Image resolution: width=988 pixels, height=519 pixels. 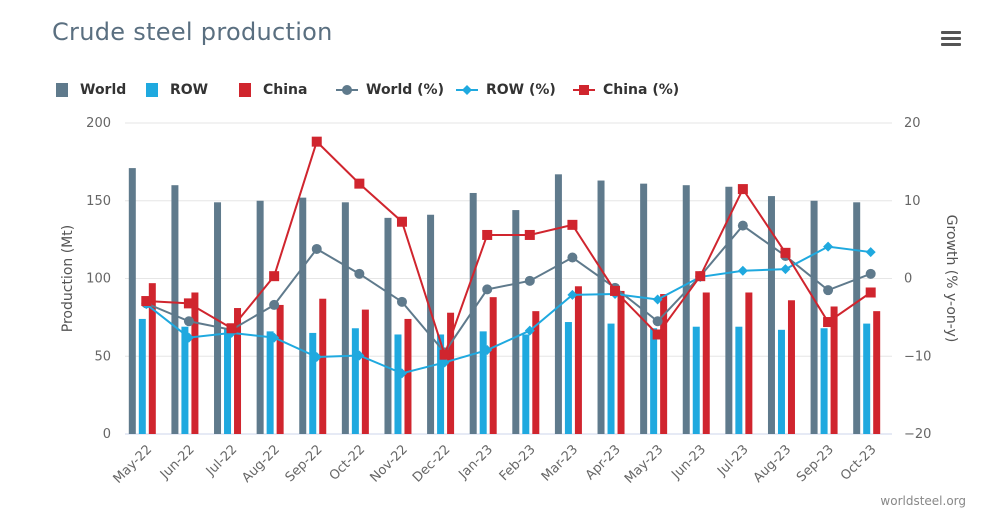 What do you see at coordinates (917, 356) in the screenshot?
I see `y-tick-label-right: −10` at bounding box center [917, 356].